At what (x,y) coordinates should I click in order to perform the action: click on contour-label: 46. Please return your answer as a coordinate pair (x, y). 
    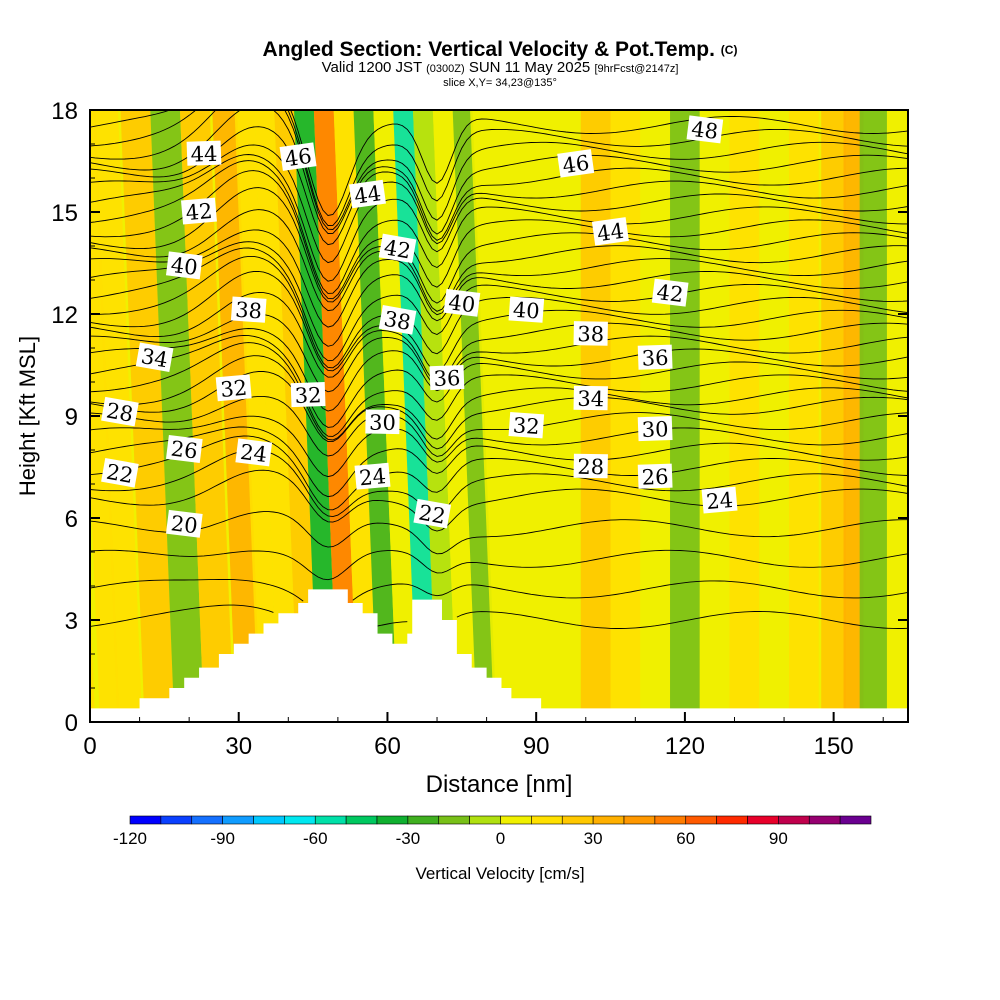
    Looking at the image, I should click on (298, 156).